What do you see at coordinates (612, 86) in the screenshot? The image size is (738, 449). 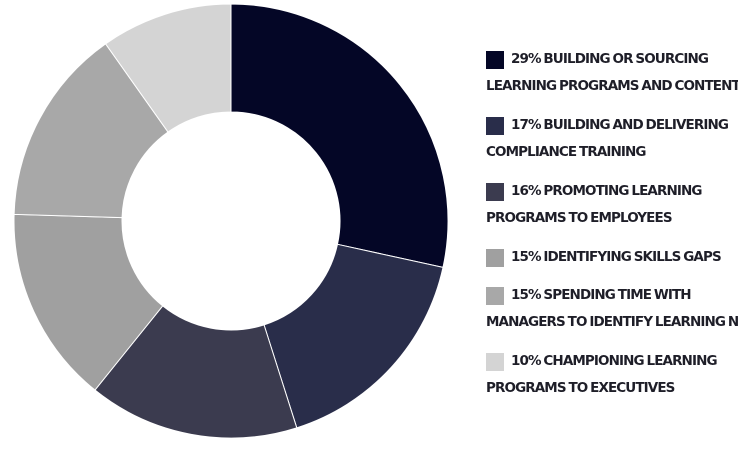 I see `legend-label-line2-1: learning programs and content` at bounding box center [612, 86].